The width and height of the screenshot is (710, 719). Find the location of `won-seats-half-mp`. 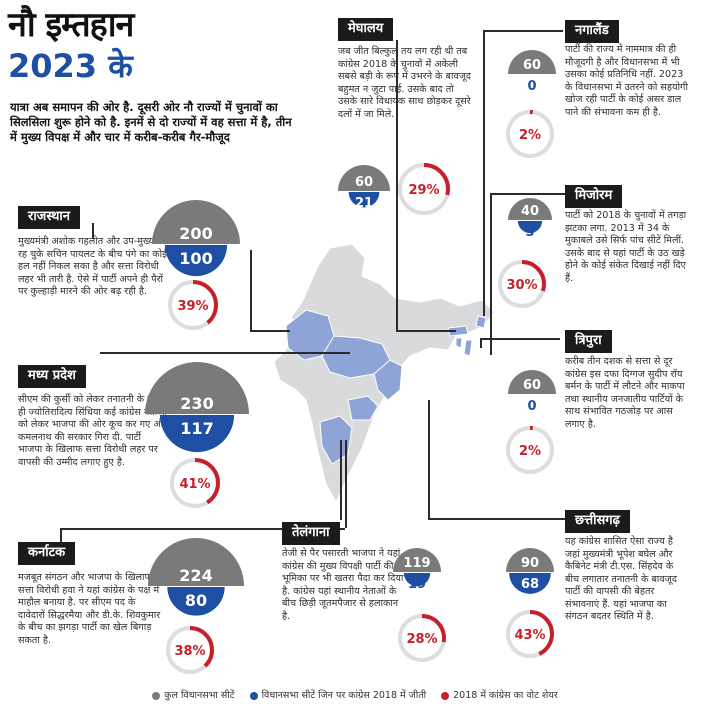

won-seats-half-mp is located at coordinates (197, 434).